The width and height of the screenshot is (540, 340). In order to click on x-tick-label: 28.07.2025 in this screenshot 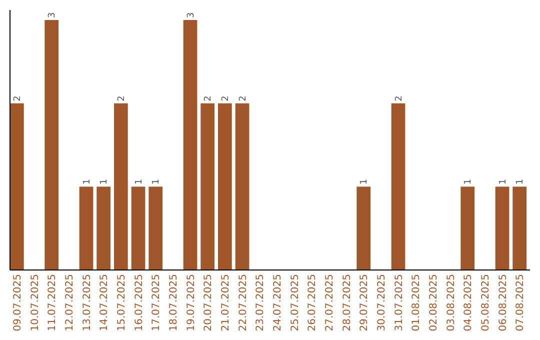, I will do `click(347, 303)`.